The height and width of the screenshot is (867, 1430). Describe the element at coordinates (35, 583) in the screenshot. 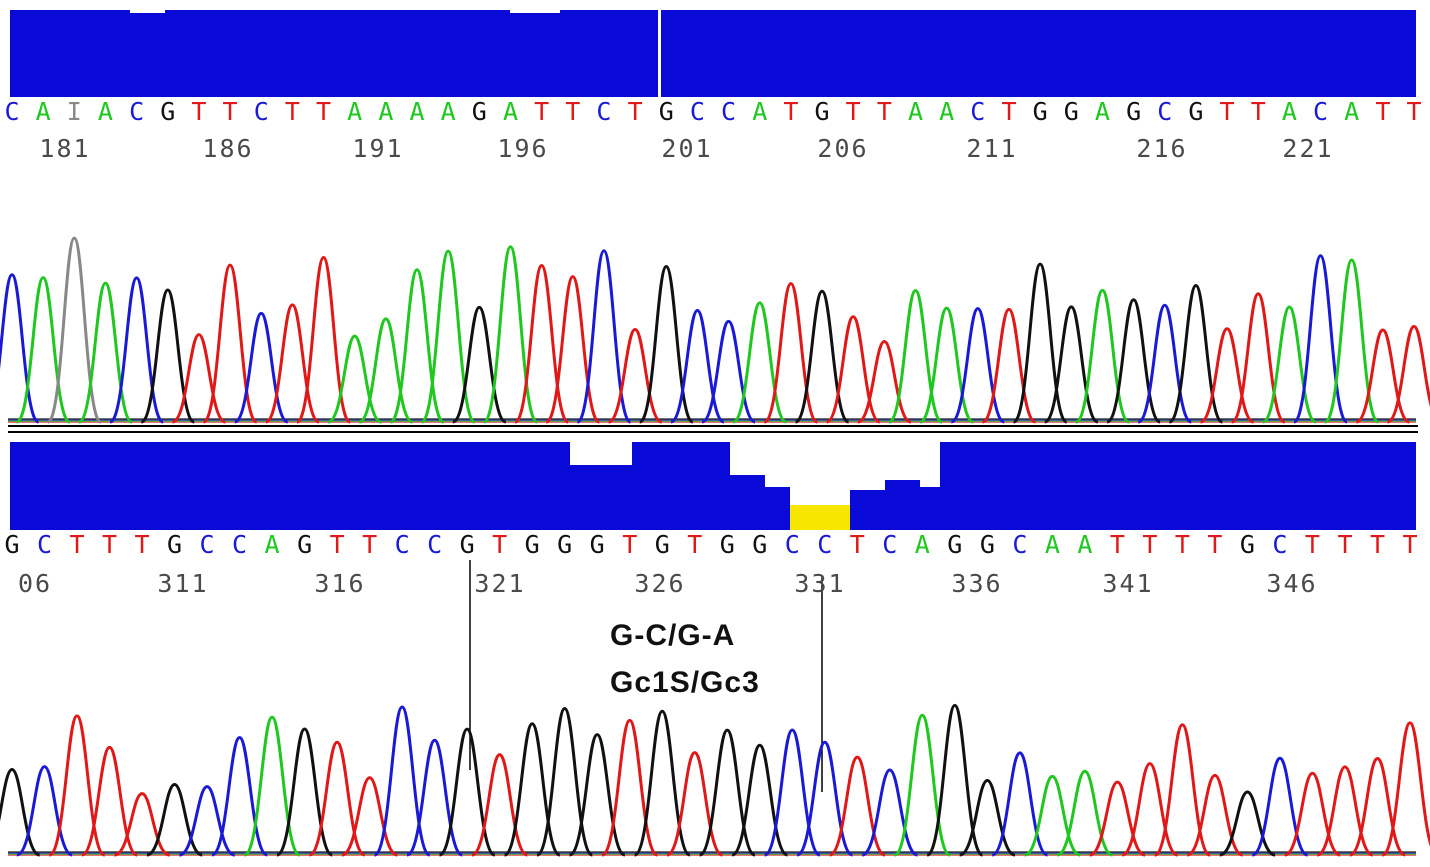

I see `position-label: 06` at that location.